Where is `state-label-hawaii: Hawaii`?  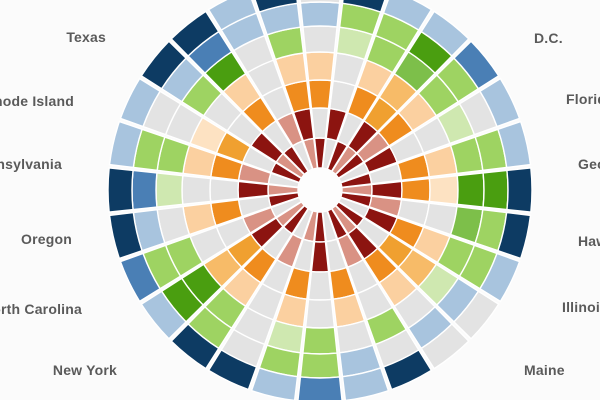
state-label-hawaii: Hawaii is located at coordinates (589, 241).